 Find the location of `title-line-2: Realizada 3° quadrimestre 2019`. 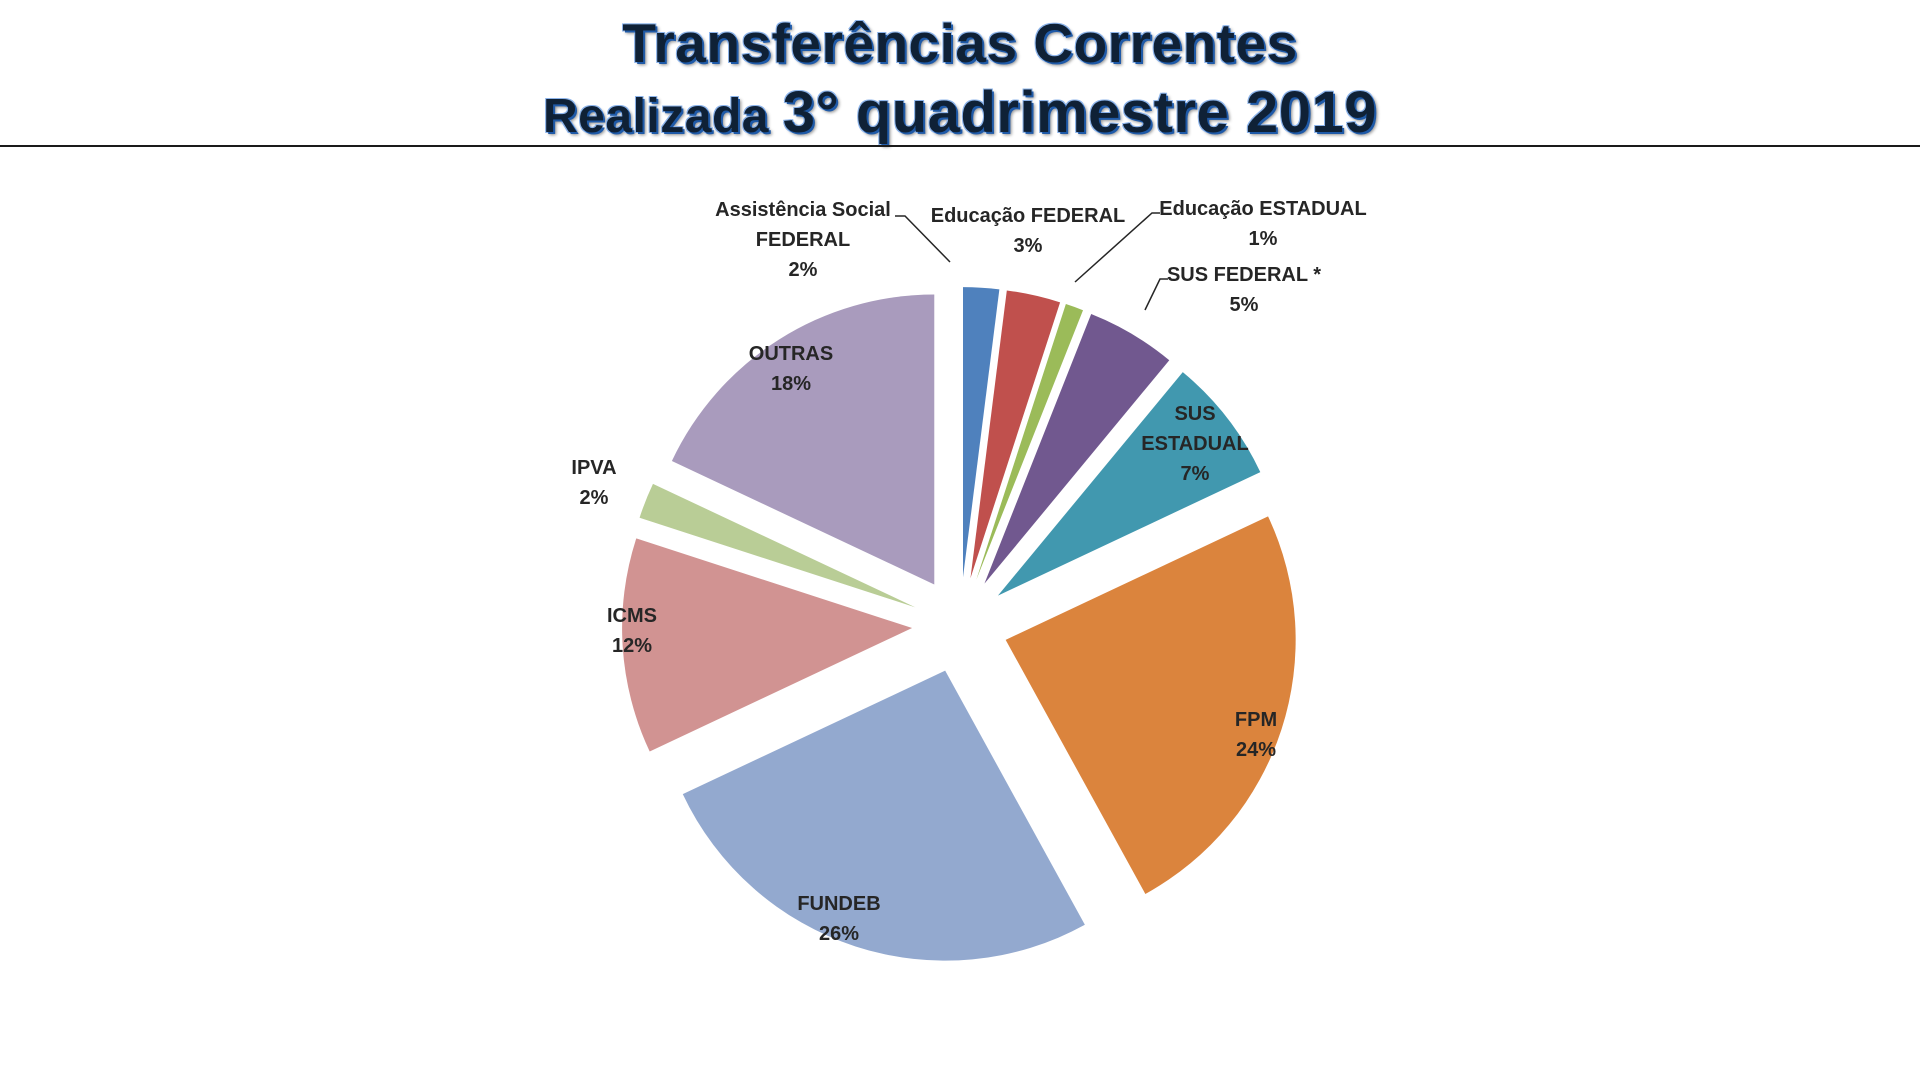

title-line-2: Realizada 3° quadrimestre 2019 is located at coordinates (960, 115).